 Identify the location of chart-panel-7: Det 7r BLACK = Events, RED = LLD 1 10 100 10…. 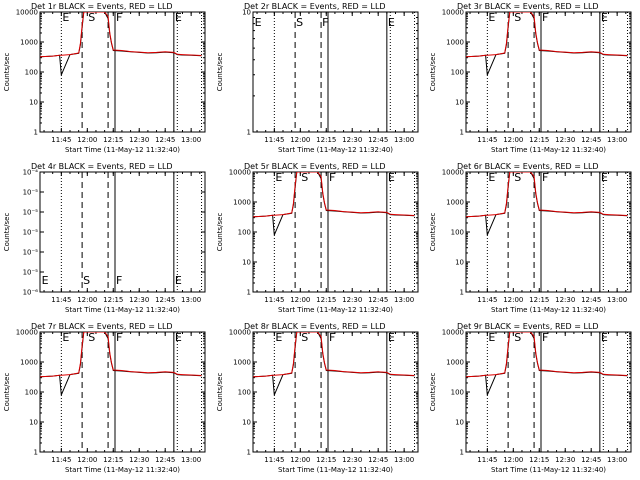
(104, 398).